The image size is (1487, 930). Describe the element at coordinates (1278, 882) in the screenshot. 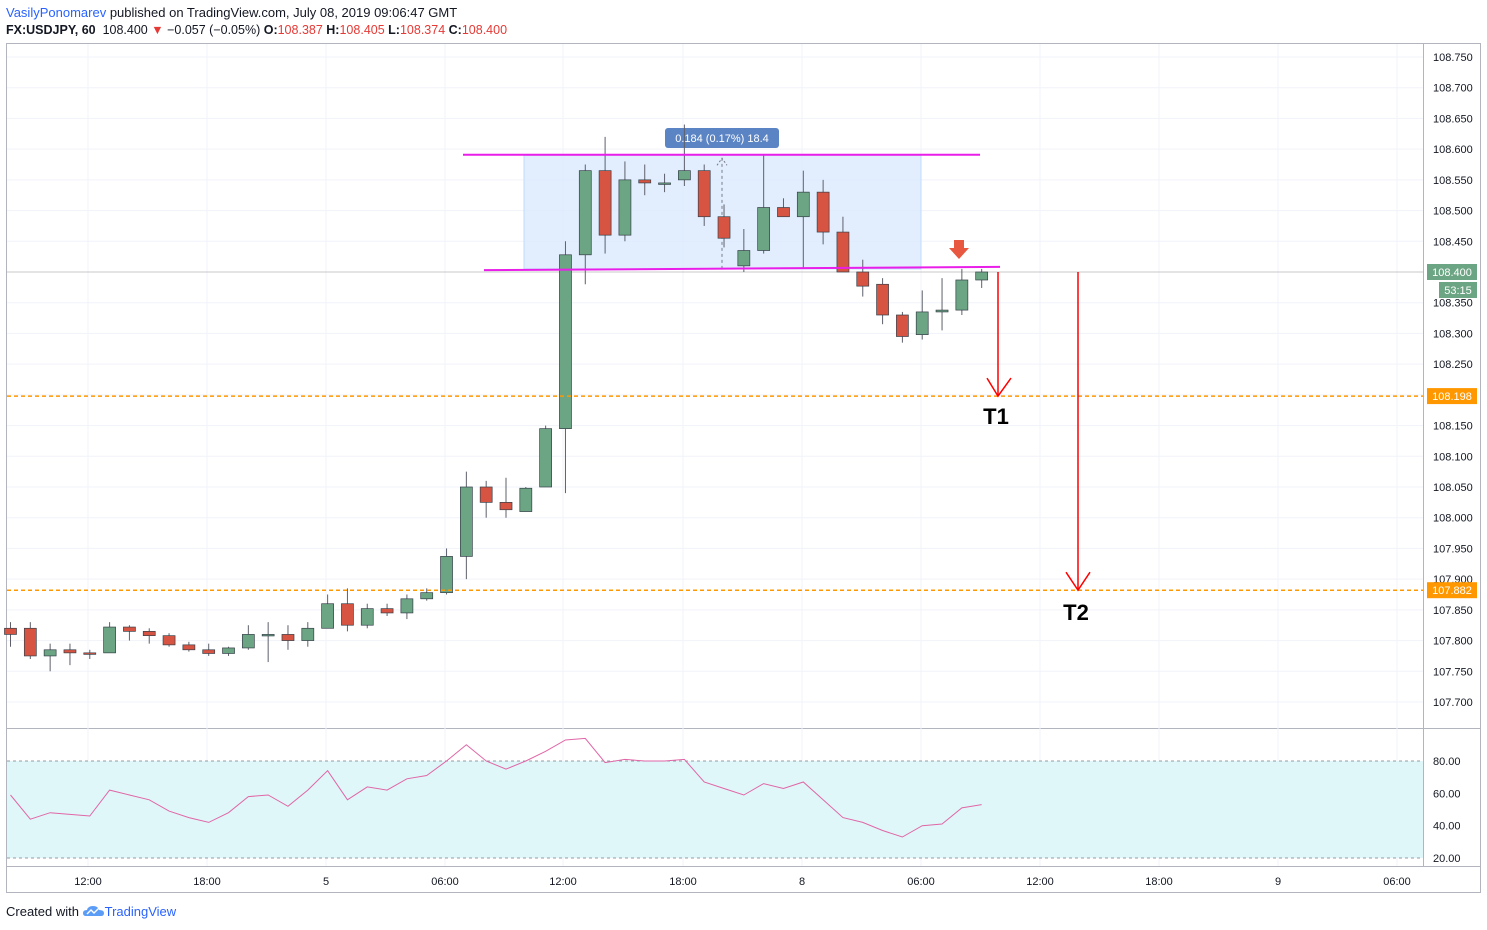

I see `time-tick-label: 9` at that location.